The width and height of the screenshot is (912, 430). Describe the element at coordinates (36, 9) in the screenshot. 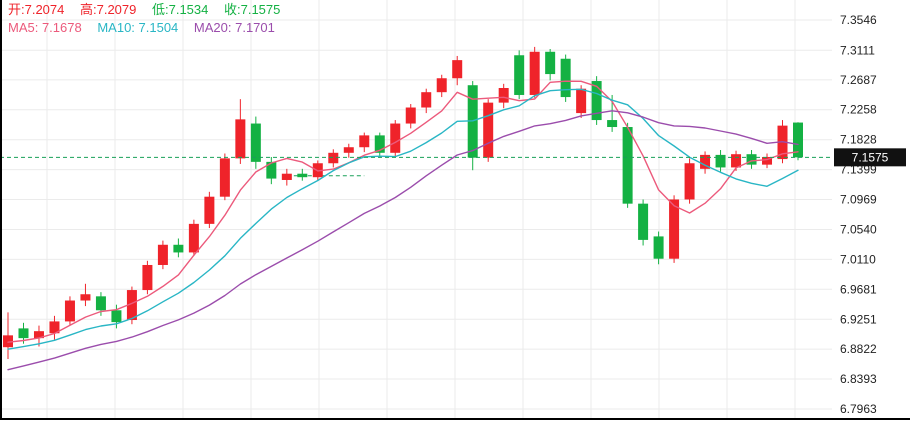

I see `open-value: 开:7.2074` at that location.